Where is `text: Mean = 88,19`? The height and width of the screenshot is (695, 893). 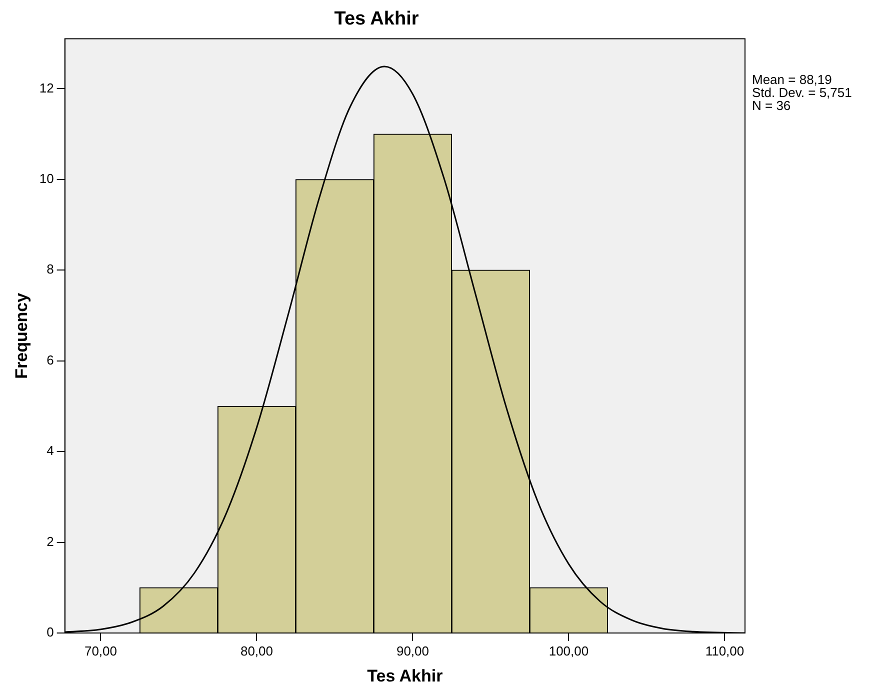
text: Mean = 88,19 is located at coordinates (792, 79).